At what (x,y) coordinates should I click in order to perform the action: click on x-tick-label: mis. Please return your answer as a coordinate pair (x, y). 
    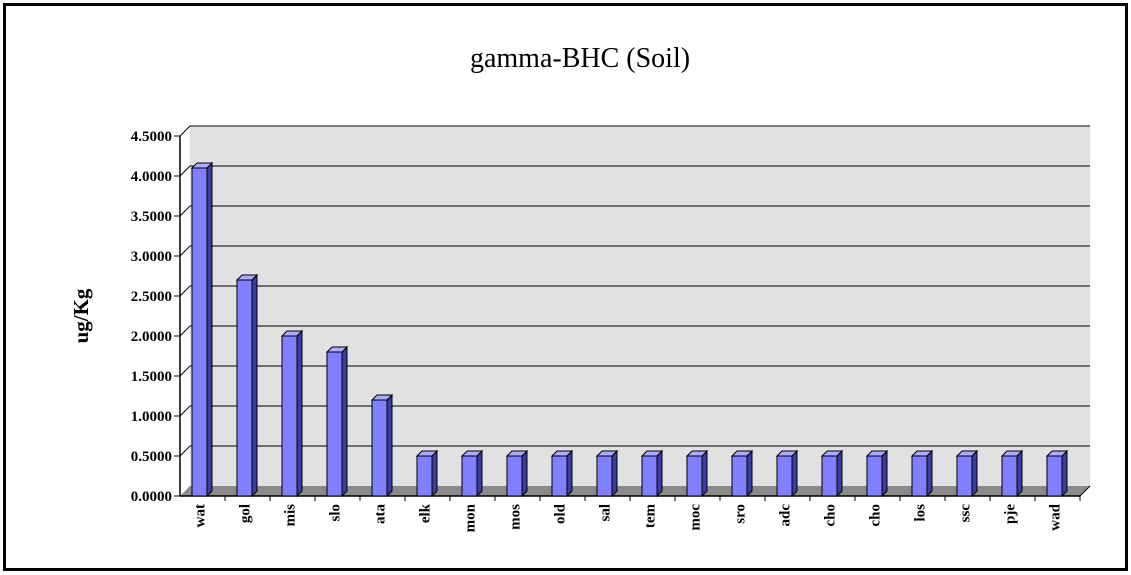
    Looking at the image, I should click on (291, 515).